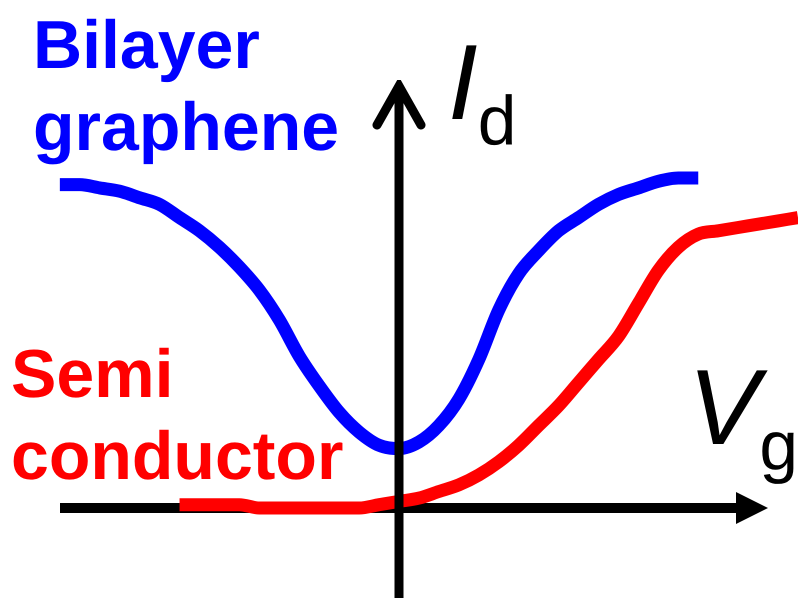 The image size is (798, 598). What do you see at coordinates (177, 415) in the screenshot?
I see `series-label: Semi conductor` at bounding box center [177, 415].